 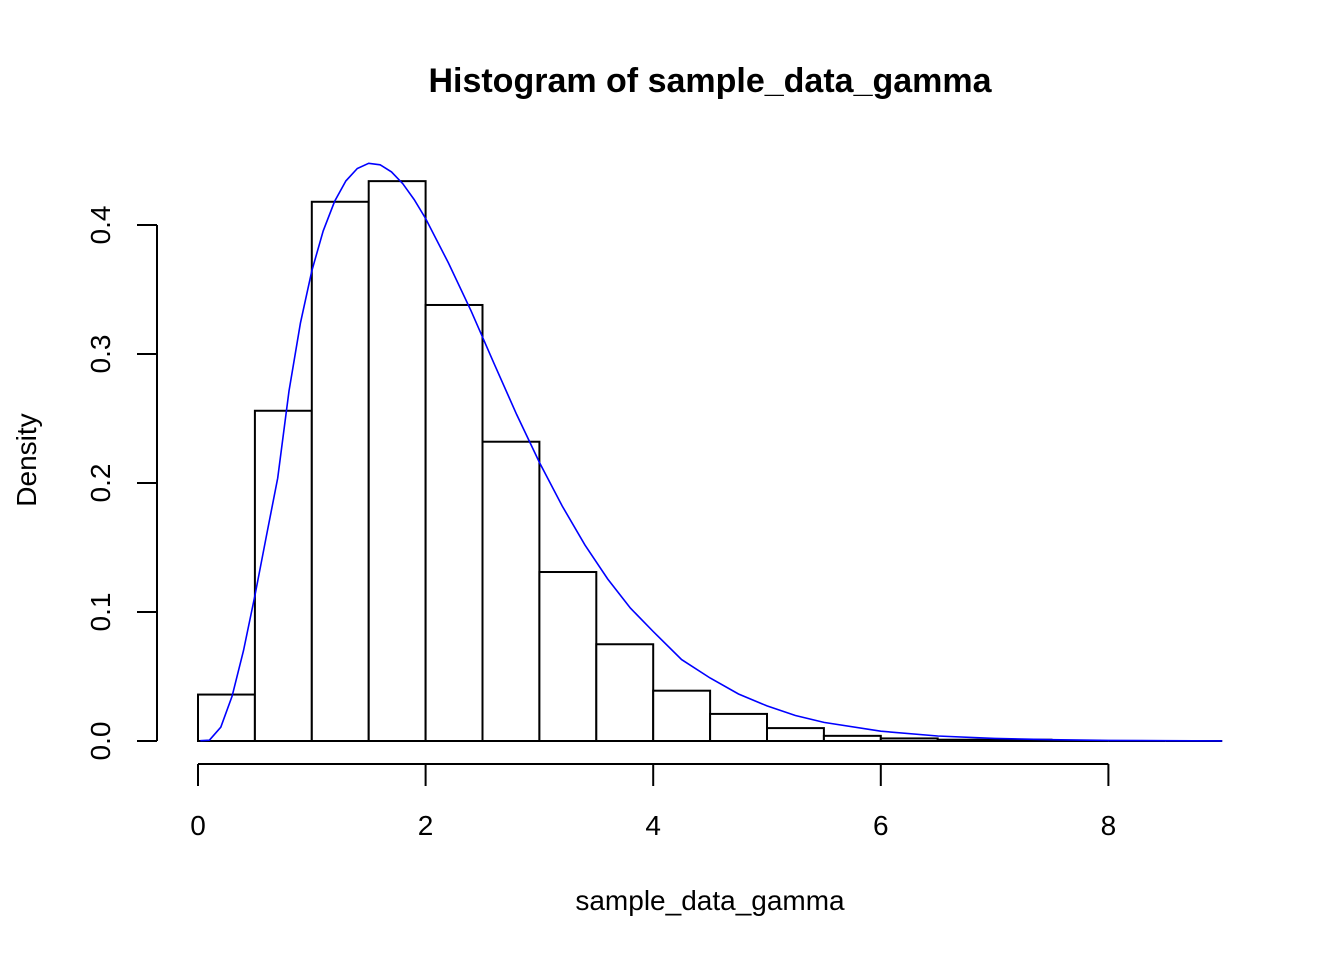 What do you see at coordinates (710, 900) in the screenshot?
I see `x-axis-label: sample_data_gamma` at bounding box center [710, 900].